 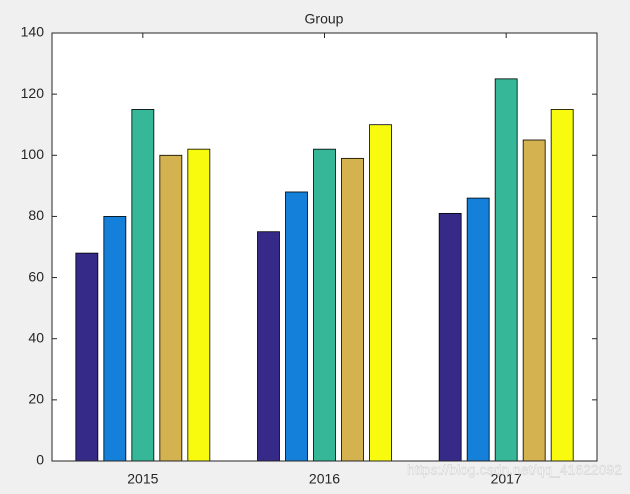 I want to click on y-tick-label: 140, so click(x=33, y=32).